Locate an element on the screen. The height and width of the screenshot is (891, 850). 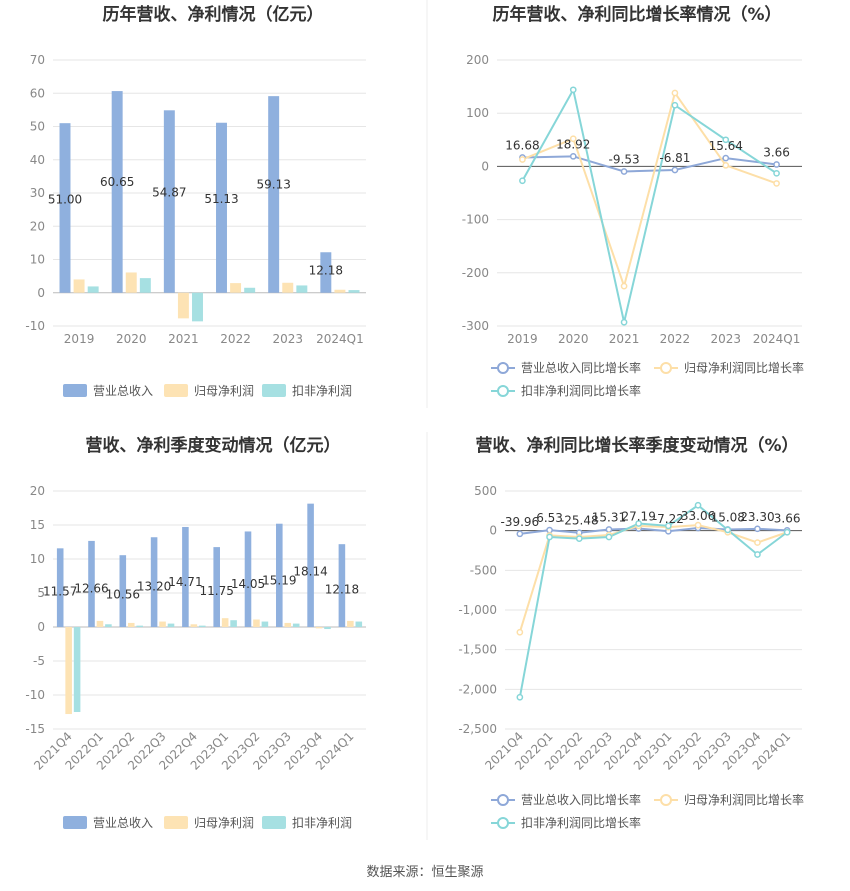
data-label: 3.66 is located at coordinates (776, 152).